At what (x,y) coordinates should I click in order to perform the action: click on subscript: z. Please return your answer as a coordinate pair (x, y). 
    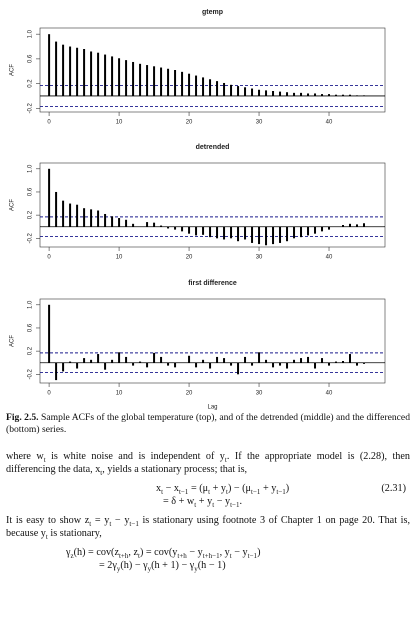
    Looking at the image, I should click on (72, 556).